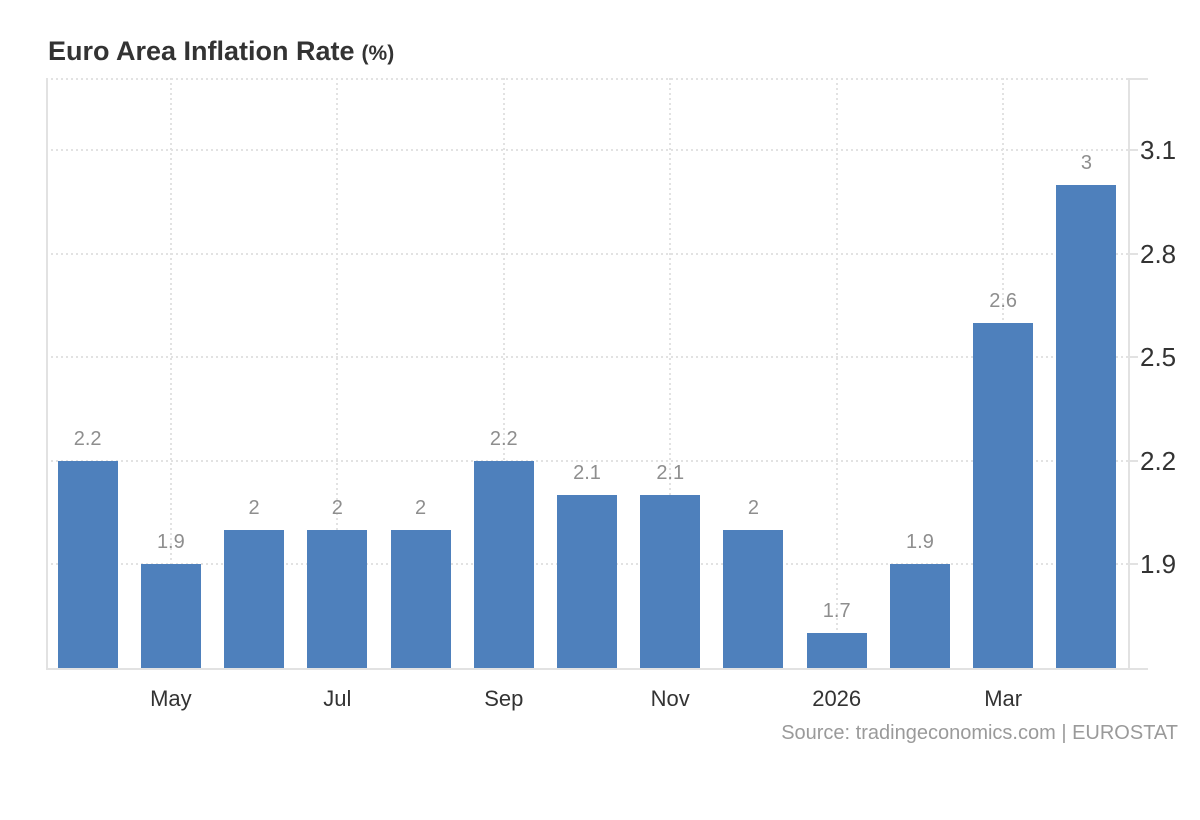 Image resolution: width=1200 pixels, height=820 pixels. Describe the element at coordinates (836, 611) in the screenshot. I see `bar-value-label: 1.7` at that location.